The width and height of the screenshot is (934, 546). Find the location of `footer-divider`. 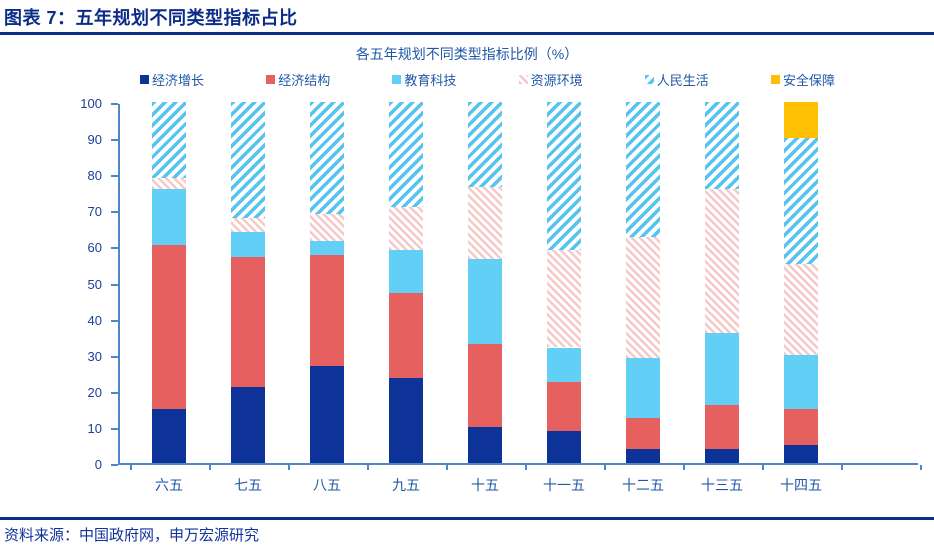

footer-divider is located at coordinates (467, 518).